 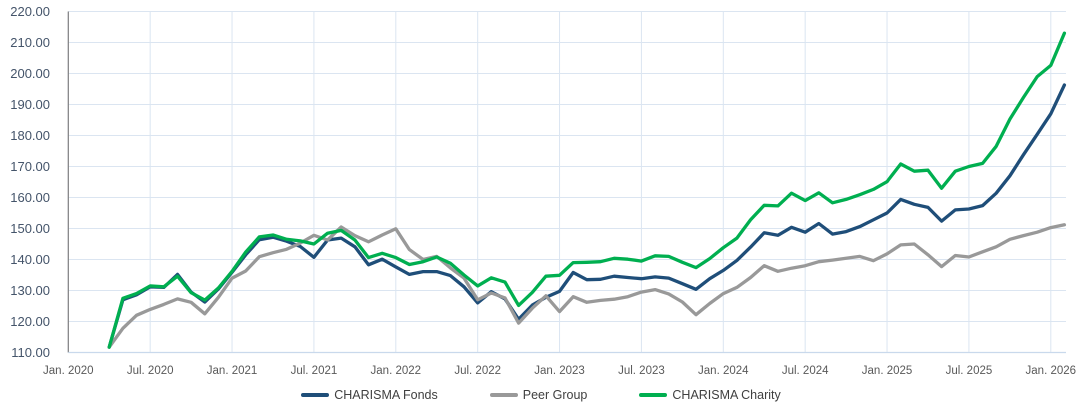 What do you see at coordinates (30, 11) in the screenshot?
I see `y-axis-tick-label: 220.00` at bounding box center [30, 11].